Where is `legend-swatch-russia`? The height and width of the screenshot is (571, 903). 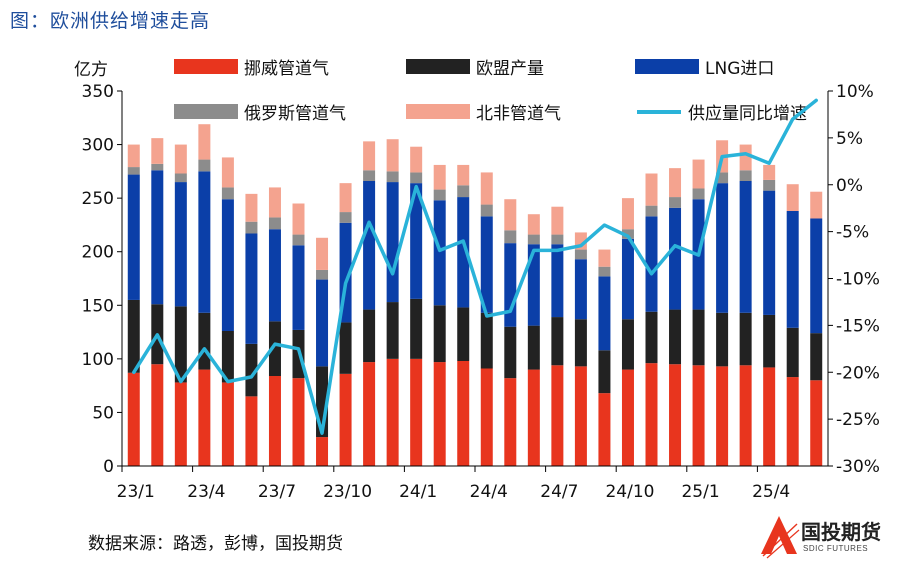
legend-swatch-russia is located at coordinates (206, 111).